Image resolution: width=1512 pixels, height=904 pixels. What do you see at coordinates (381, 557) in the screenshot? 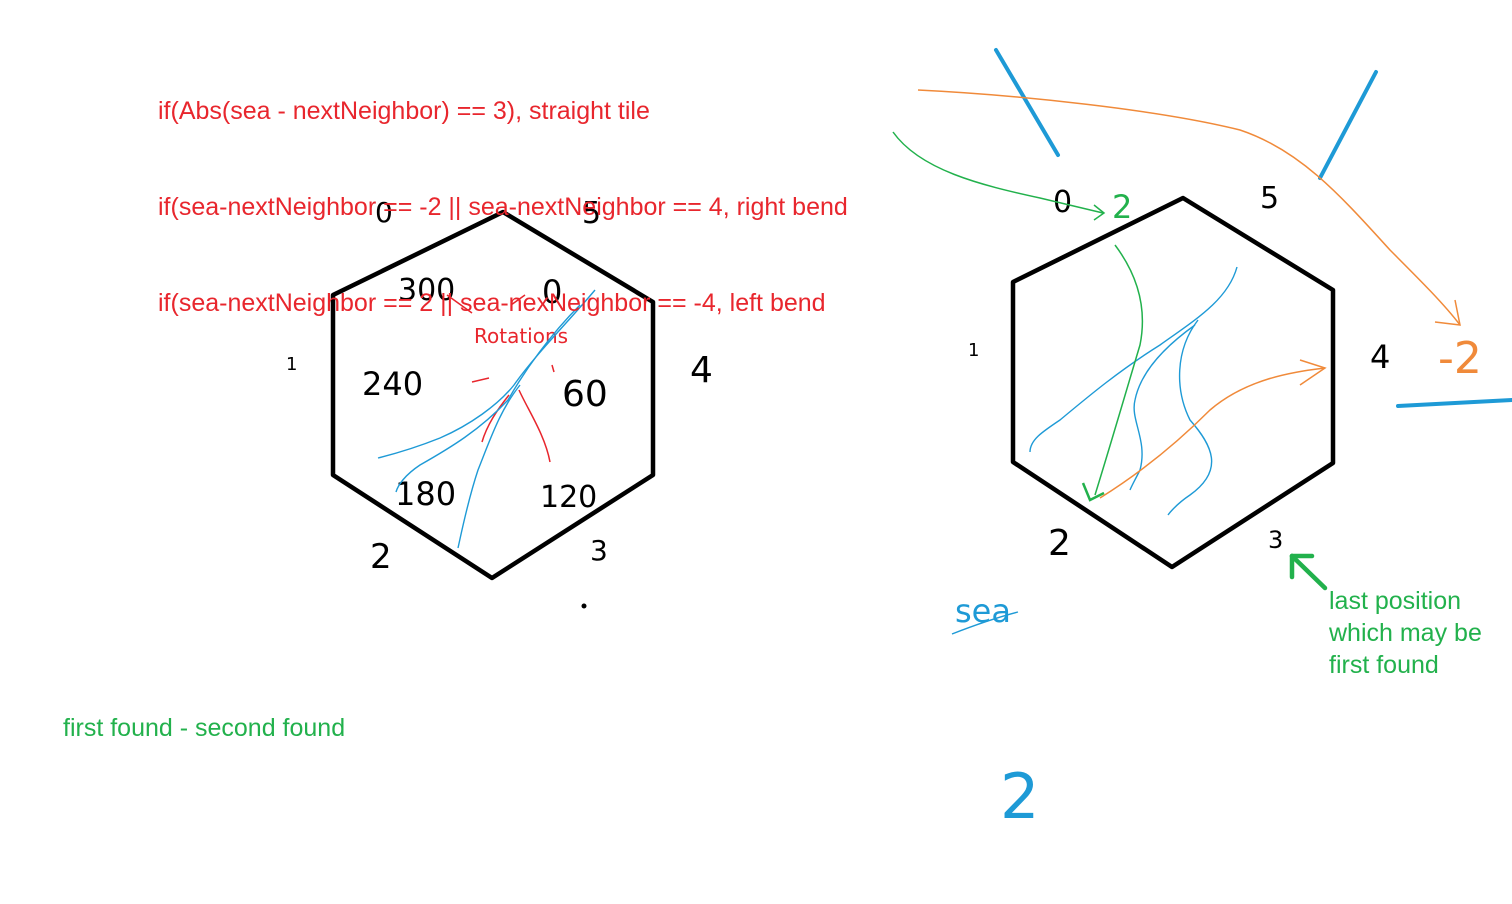
I see `left-edge-label-2: 2` at bounding box center [381, 557].